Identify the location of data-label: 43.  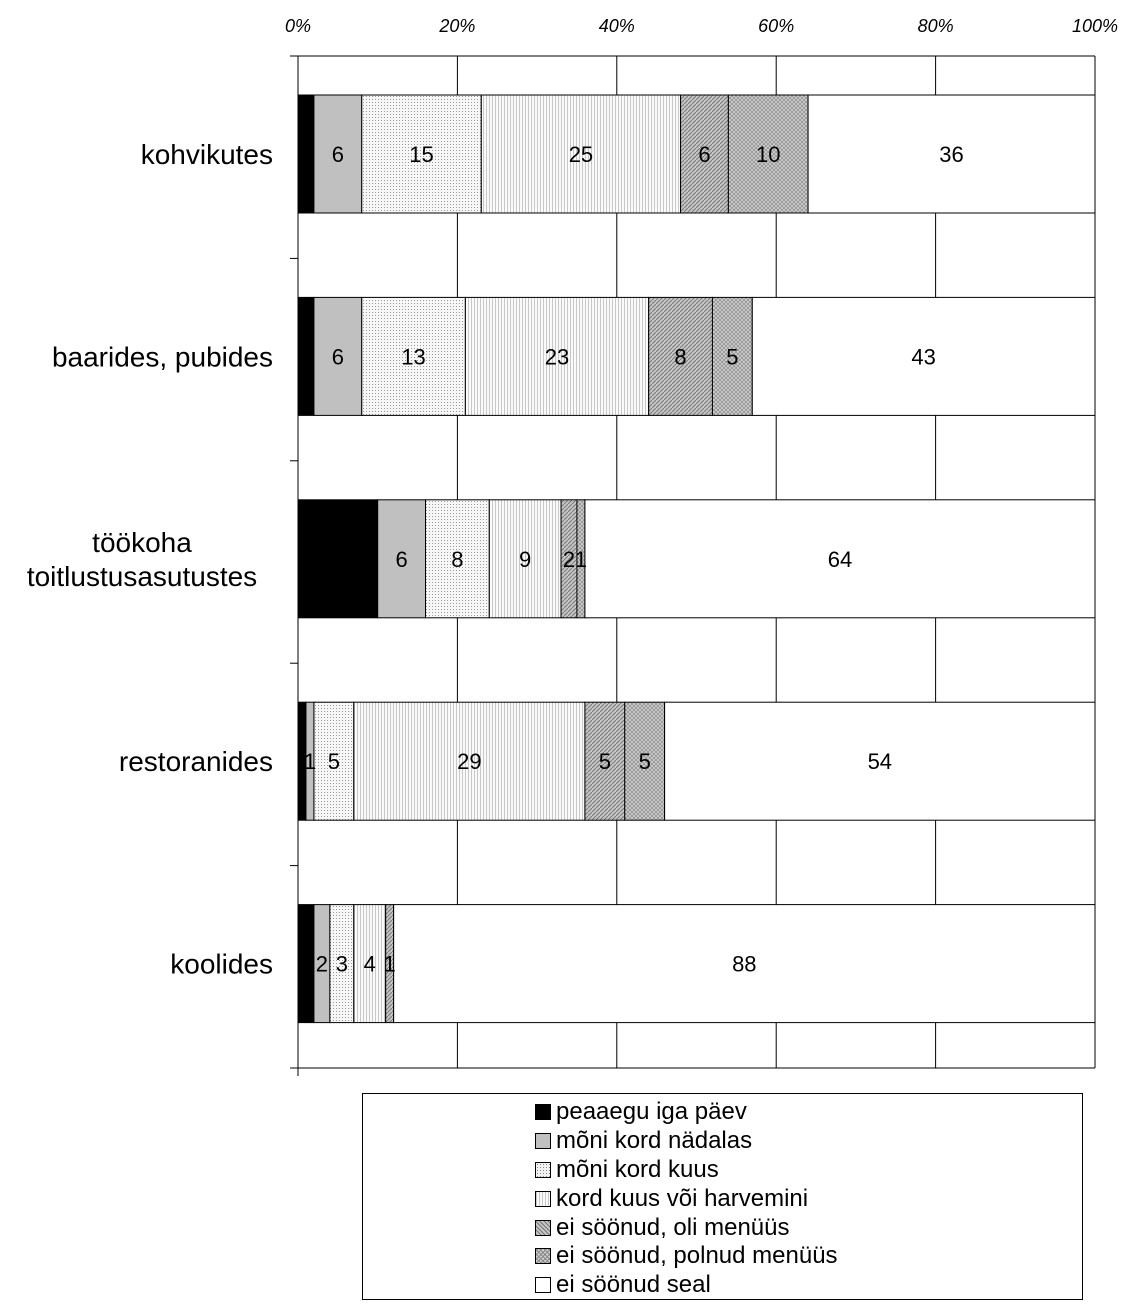
(923, 356).